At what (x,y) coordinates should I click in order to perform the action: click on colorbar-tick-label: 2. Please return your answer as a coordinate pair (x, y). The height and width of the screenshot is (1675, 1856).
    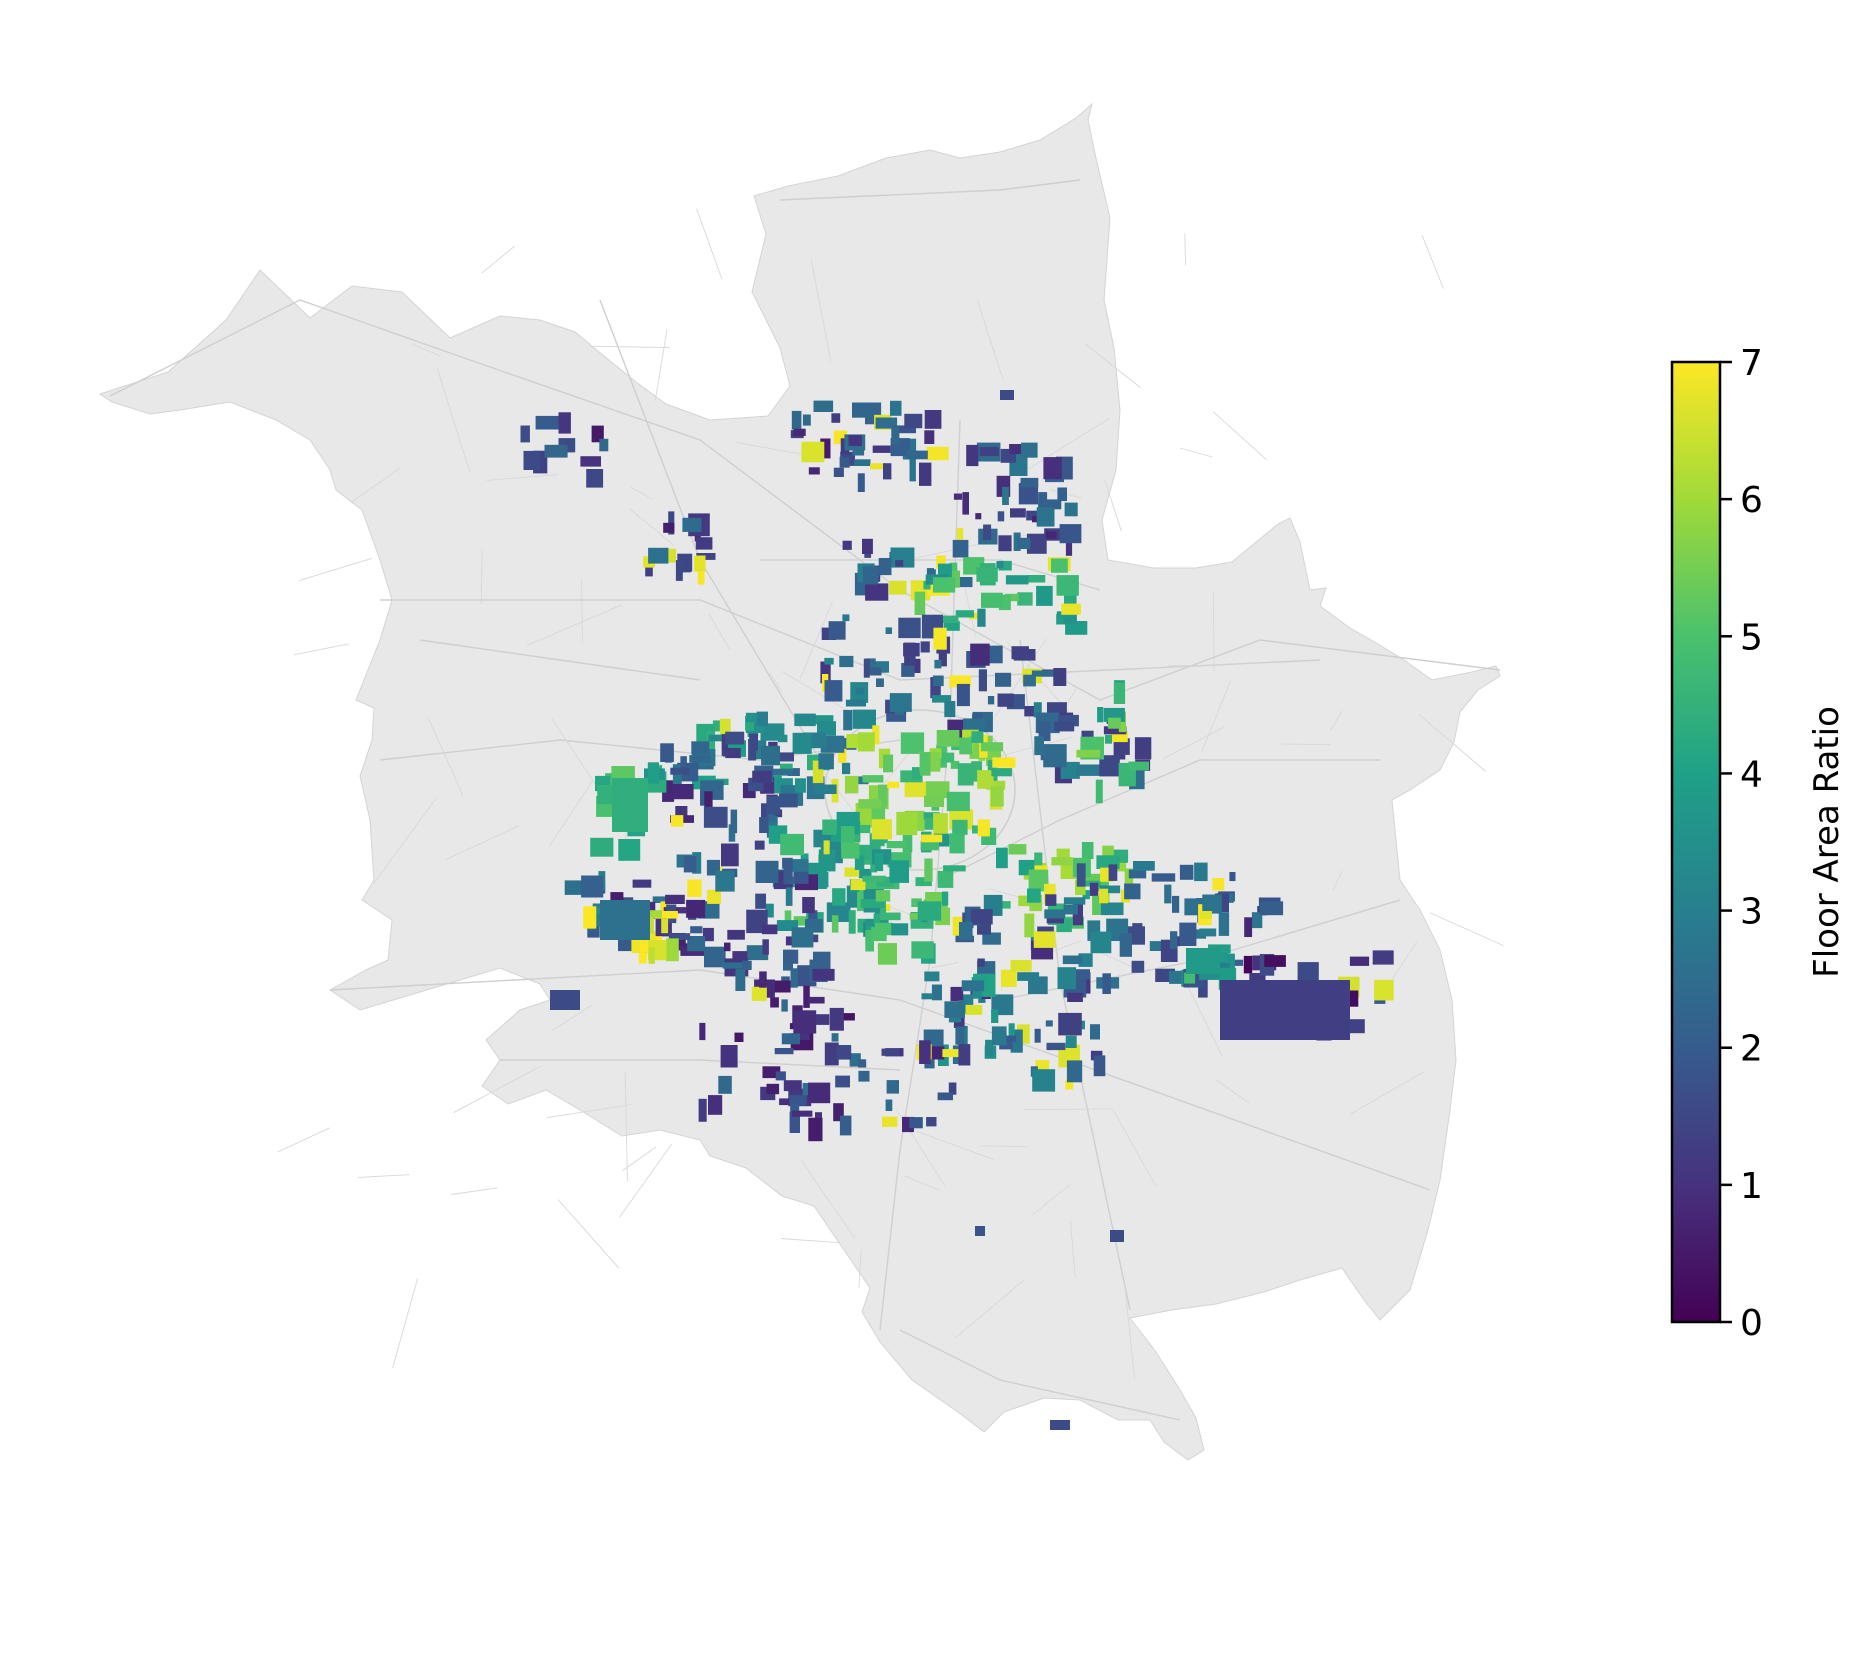
    Looking at the image, I should click on (1751, 1049).